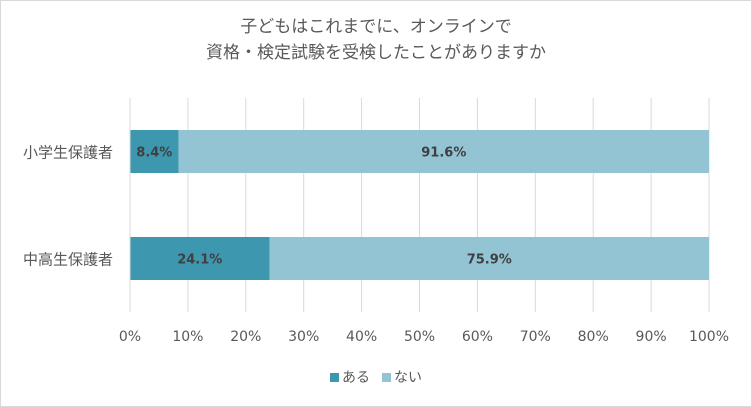 The image size is (752, 407). What do you see at coordinates (356, 378) in the screenshot?
I see `legend-label-series-1: ある` at bounding box center [356, 378].